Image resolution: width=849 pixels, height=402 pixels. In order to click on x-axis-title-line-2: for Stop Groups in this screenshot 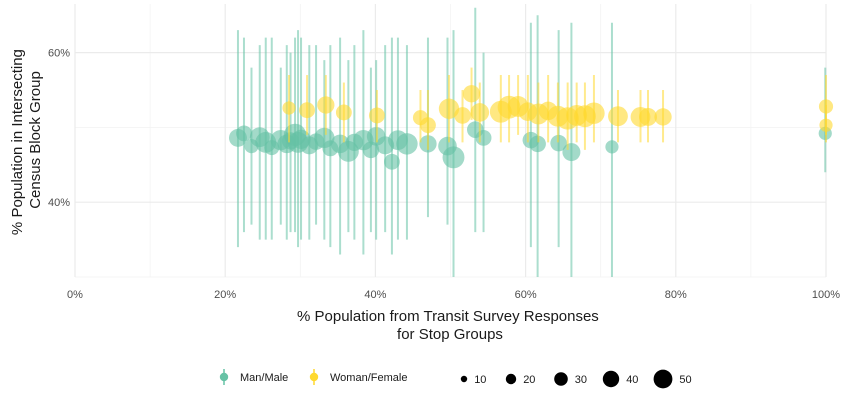, I will do `click(450, 334)`.